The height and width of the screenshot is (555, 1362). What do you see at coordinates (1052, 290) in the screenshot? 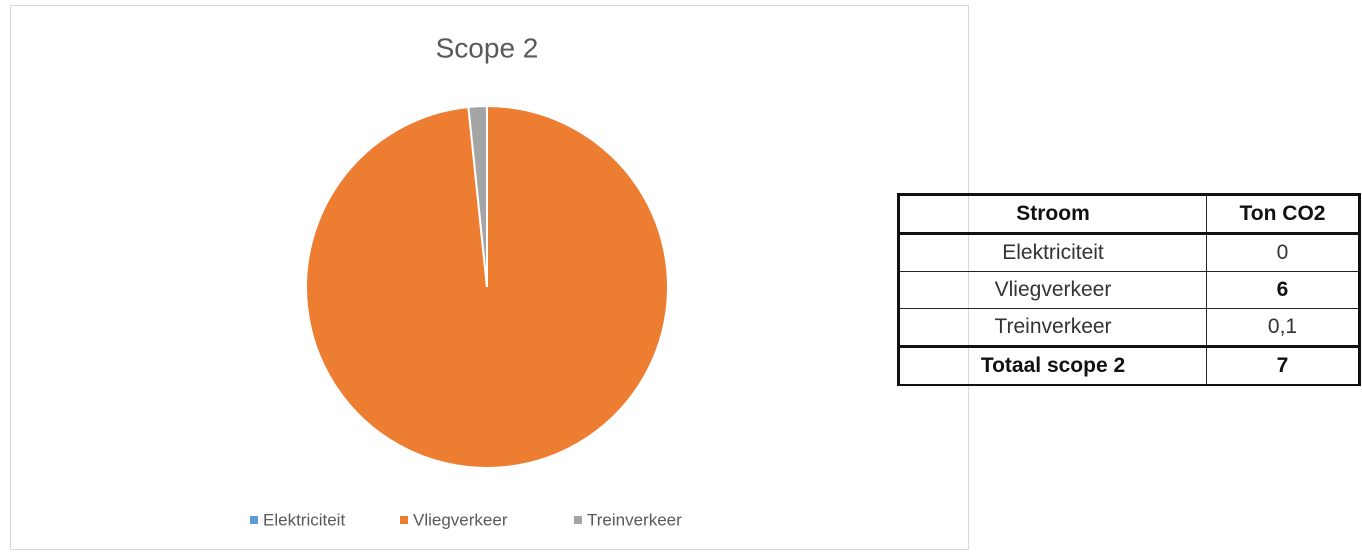
I see `cell: Vliegverkeer` at bounding box center [1052, 290].